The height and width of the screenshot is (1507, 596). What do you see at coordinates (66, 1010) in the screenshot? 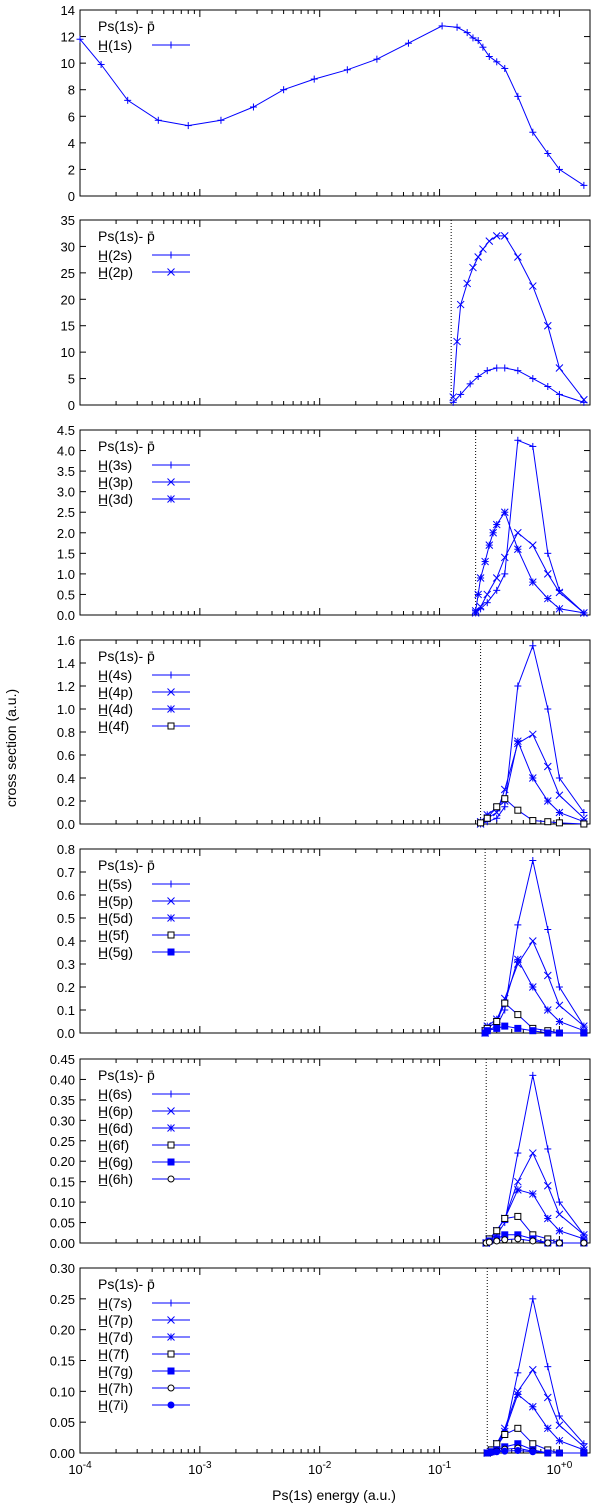
I see `y-tick-label: 0.1` at bounding box center [66, 1010].